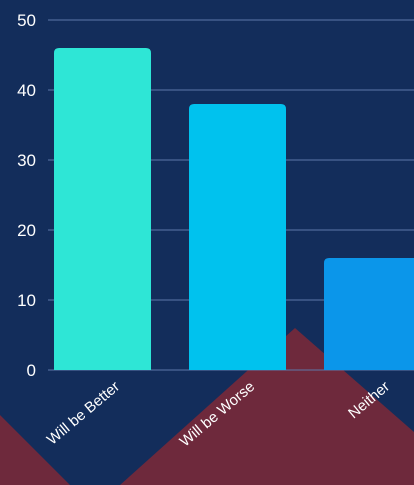 This screenshot has width=414, height=485. Describe the element at coordinates (83, 413) in the screenshot. I see `x-tick-label: Will be Better` at that location.